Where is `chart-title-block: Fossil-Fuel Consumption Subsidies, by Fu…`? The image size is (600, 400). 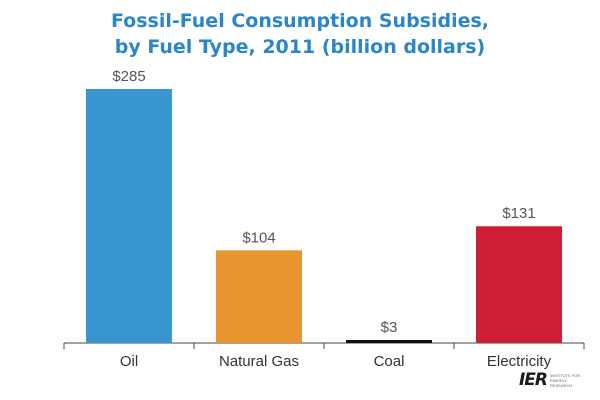
chart-title-block: Fossil-Fuel Consumption Subsidies, by Fu… is located at coordinates (300, 34).